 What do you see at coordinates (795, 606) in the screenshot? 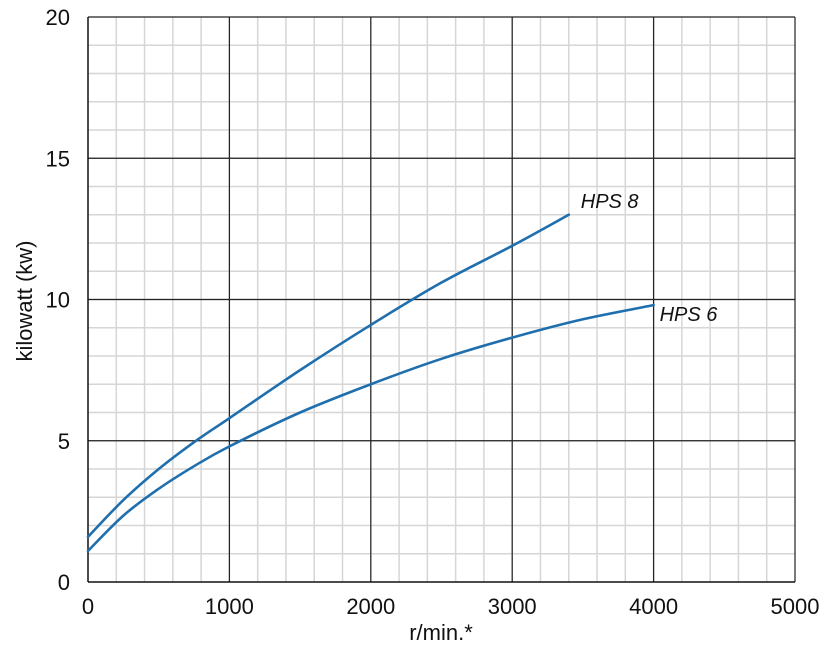
I see `x-tick-label: 5000` at bounding box center [795, 606].